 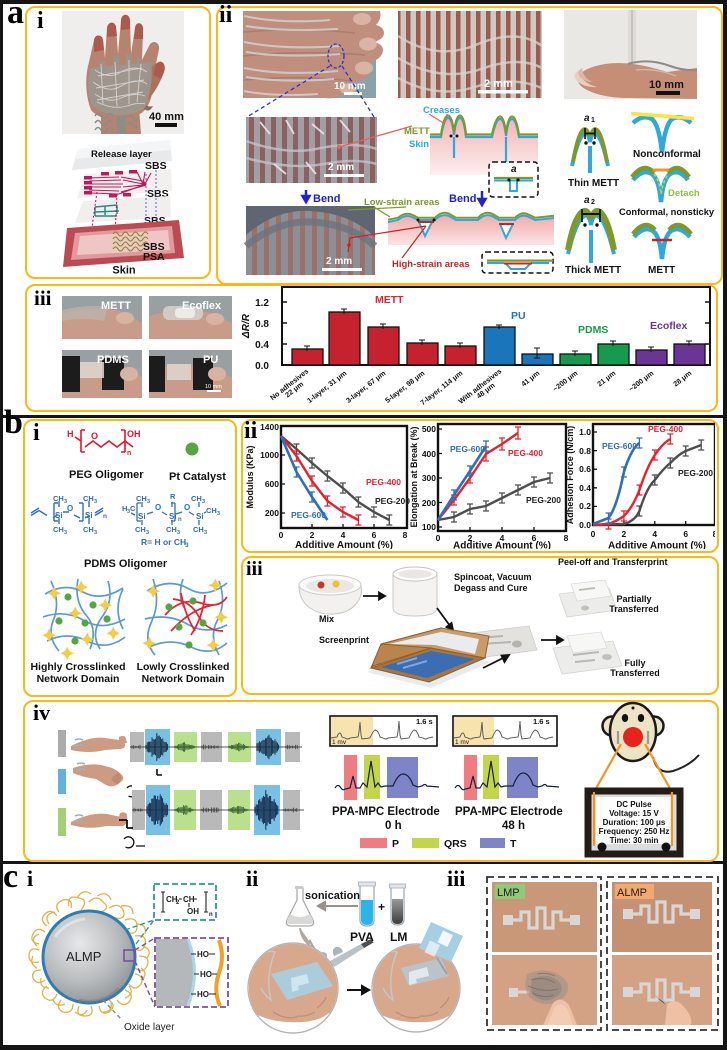 I want to click on svg-text: Pt Catalyst, so click(x=197, y=477).